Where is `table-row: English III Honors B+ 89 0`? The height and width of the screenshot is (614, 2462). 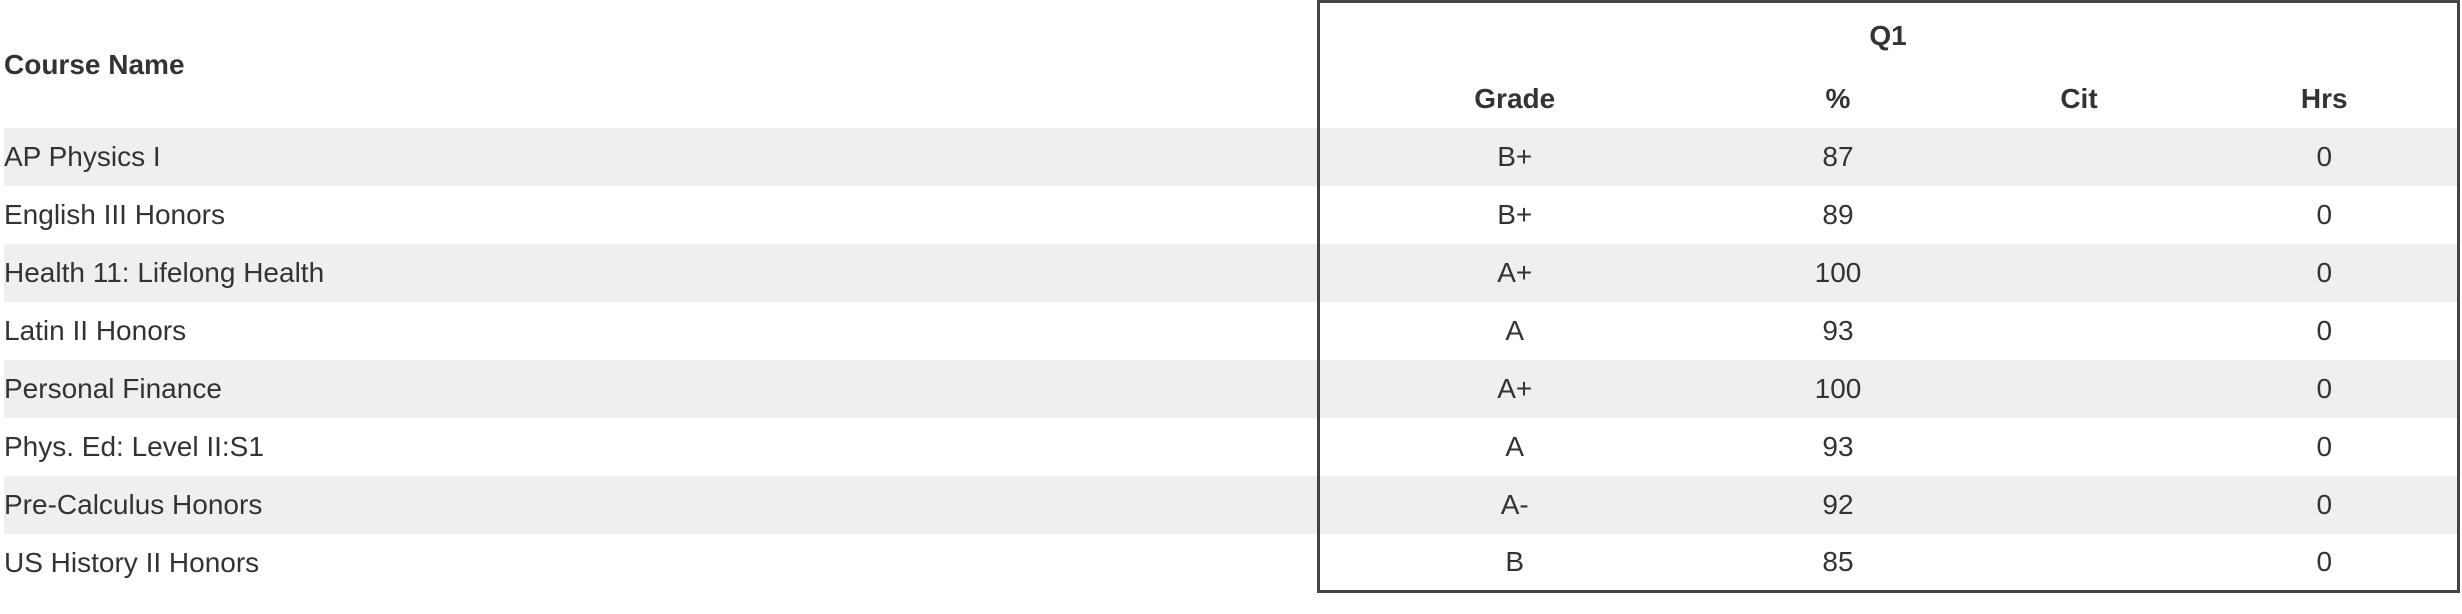 table-row: English III Honors B+ 89 0 is located at coordinates (1232, 214).